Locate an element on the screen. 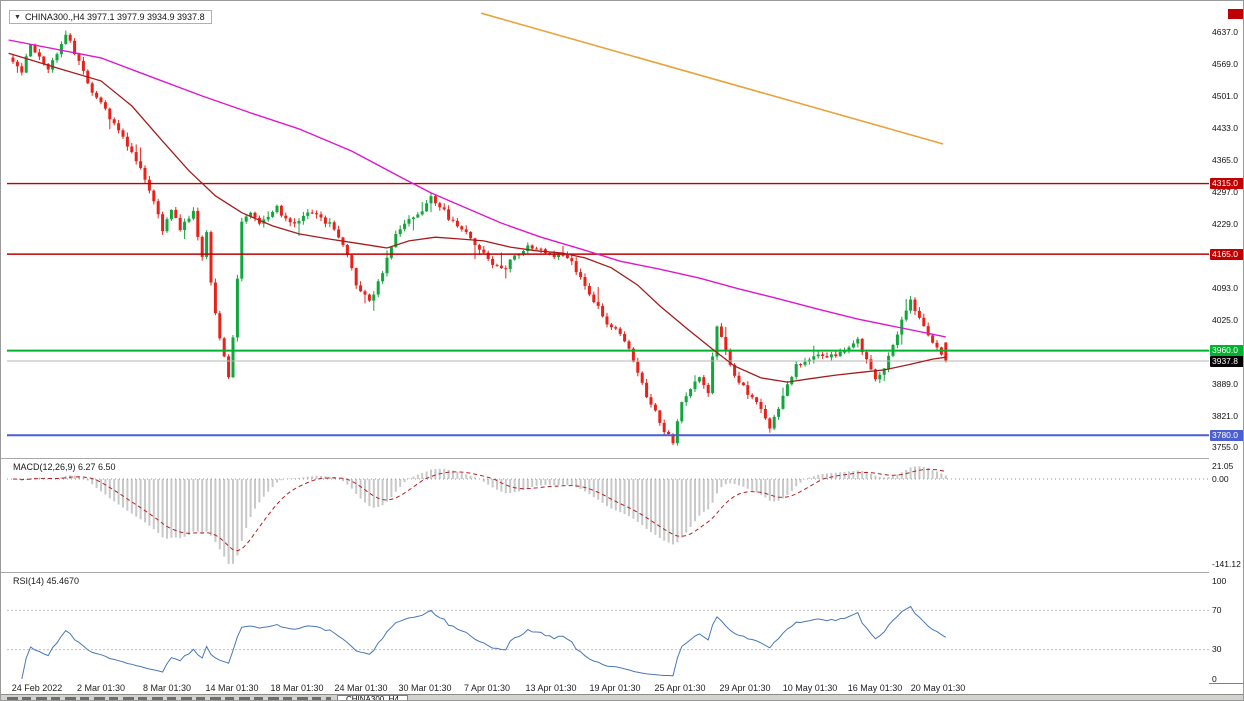  clipped-price-label is located at coordinates (1235, 14).